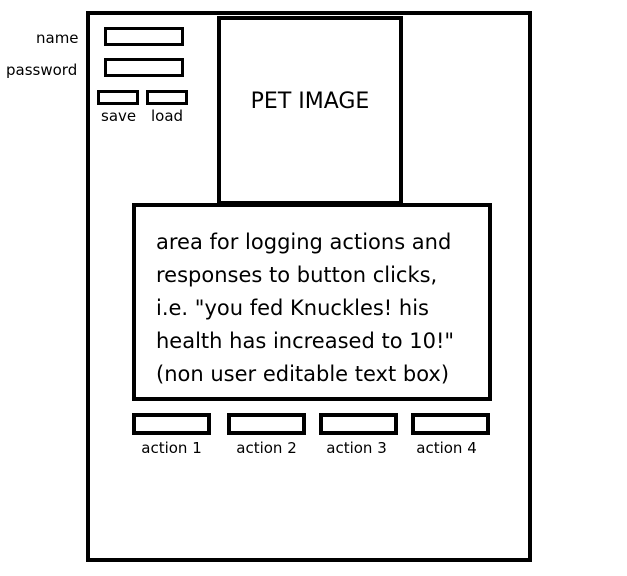  Describe the element at coordinates (144, 36) in the screenshot. I see `name-field` at that location.